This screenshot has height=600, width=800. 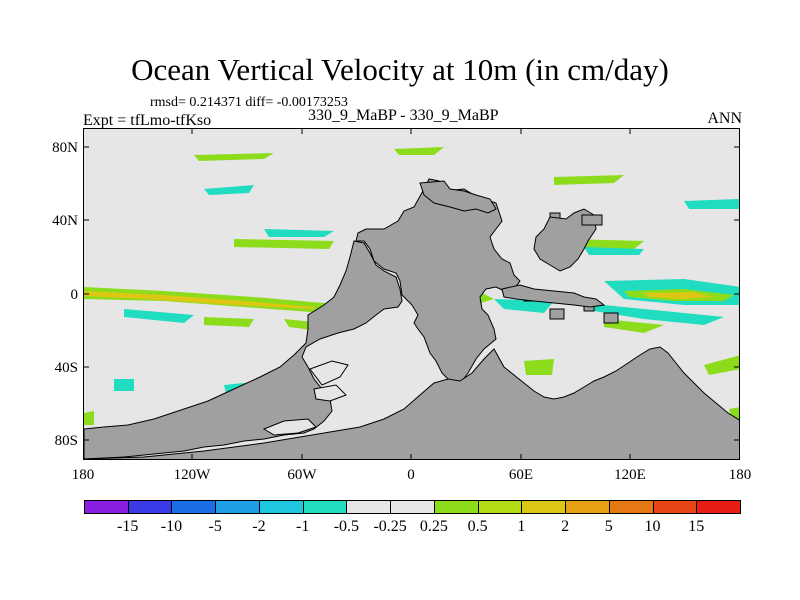 I want to click on y-tick-label: 0, so click(x=74, y=295).